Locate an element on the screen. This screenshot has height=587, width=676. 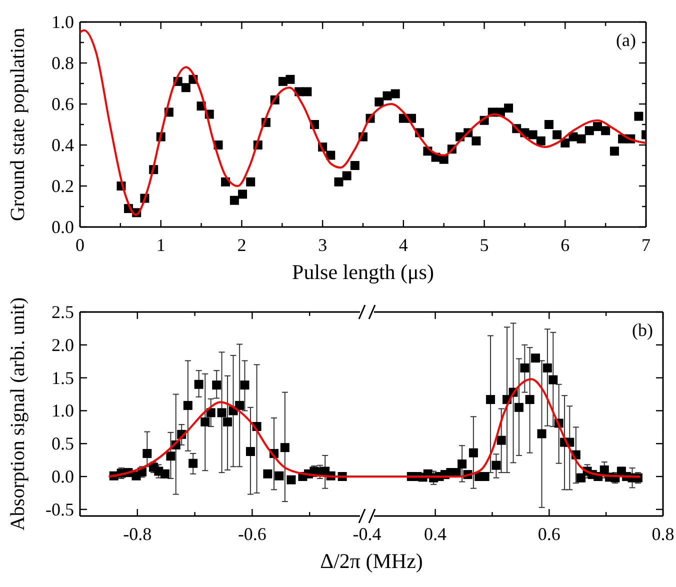
y-axis-title: Absorption signal (arbi. unit) is located at coordinates (18, 414).